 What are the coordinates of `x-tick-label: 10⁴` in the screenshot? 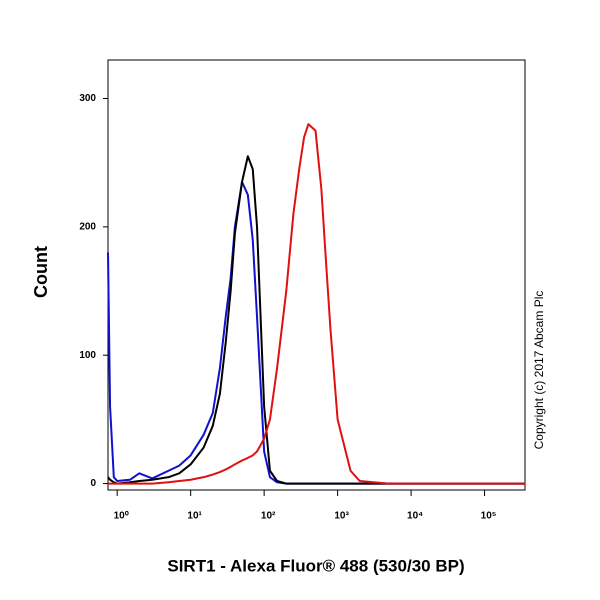 It's located at (415, 516).